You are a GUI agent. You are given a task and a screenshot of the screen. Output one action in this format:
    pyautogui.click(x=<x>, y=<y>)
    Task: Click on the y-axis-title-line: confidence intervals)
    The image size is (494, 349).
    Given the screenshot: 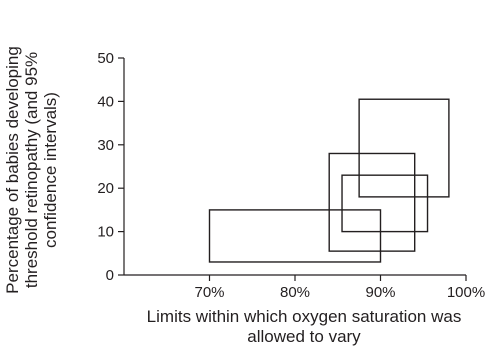 What is the action you would take?
    pyautogui.click(x=50, y=170)
    